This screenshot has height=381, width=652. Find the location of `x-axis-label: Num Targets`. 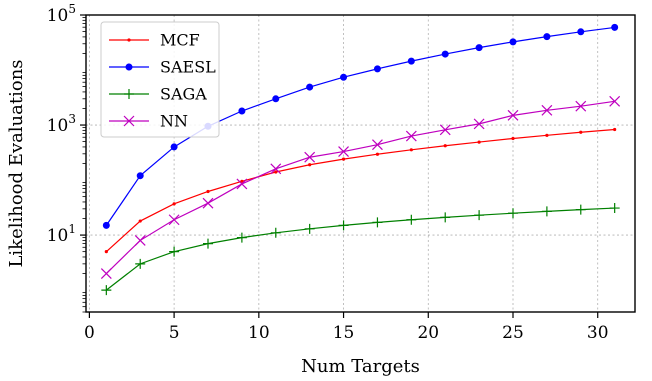

x-axis-label: Num Targets is located at coordinates (360, 366).